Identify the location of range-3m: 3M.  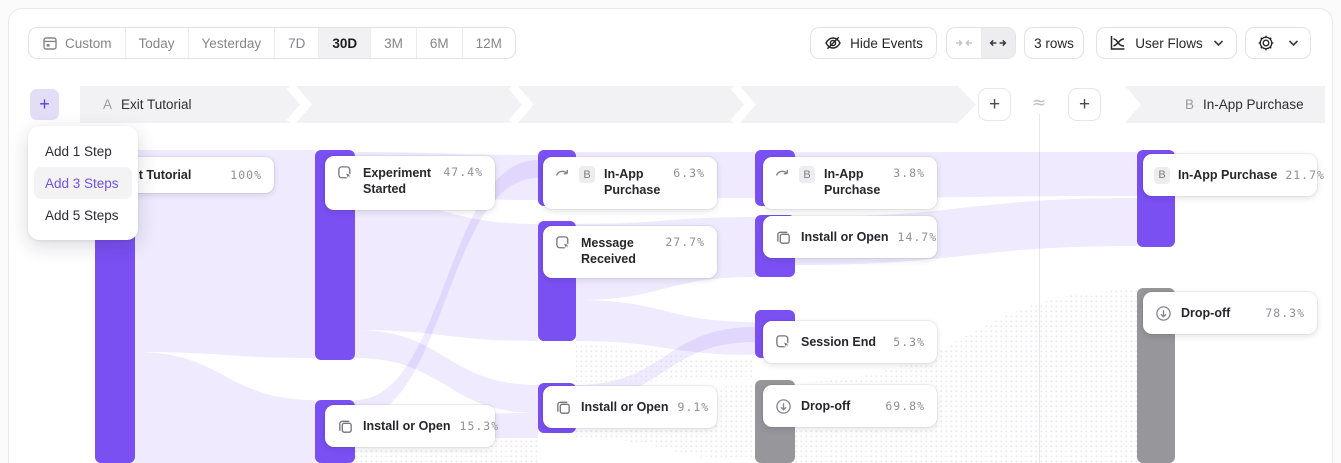
(394, 43).